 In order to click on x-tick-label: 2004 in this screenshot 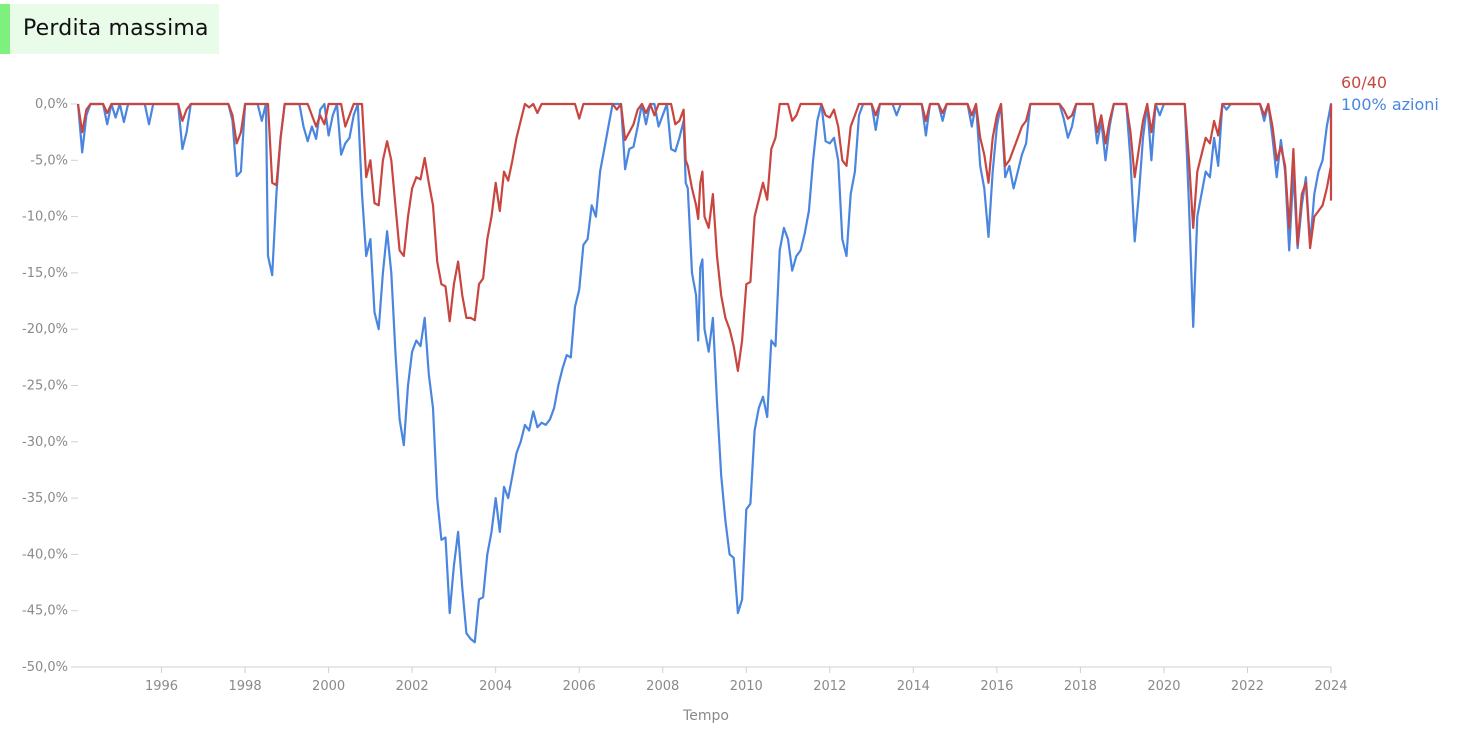, I will do `click(495, 686)`.